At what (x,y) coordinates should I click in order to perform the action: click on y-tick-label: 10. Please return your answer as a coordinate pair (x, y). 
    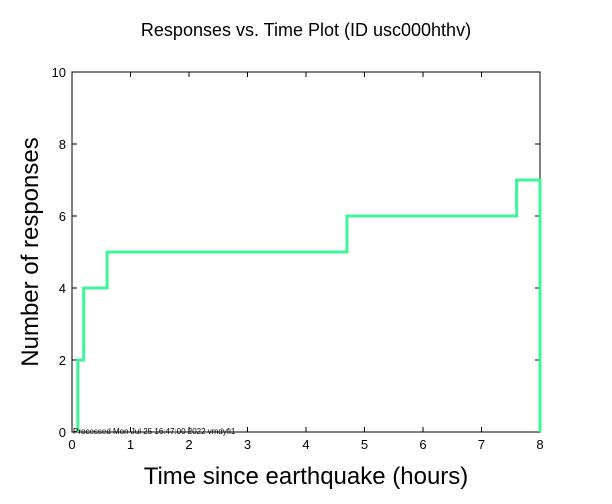
    Looking at the image, I should click on (59, 72).